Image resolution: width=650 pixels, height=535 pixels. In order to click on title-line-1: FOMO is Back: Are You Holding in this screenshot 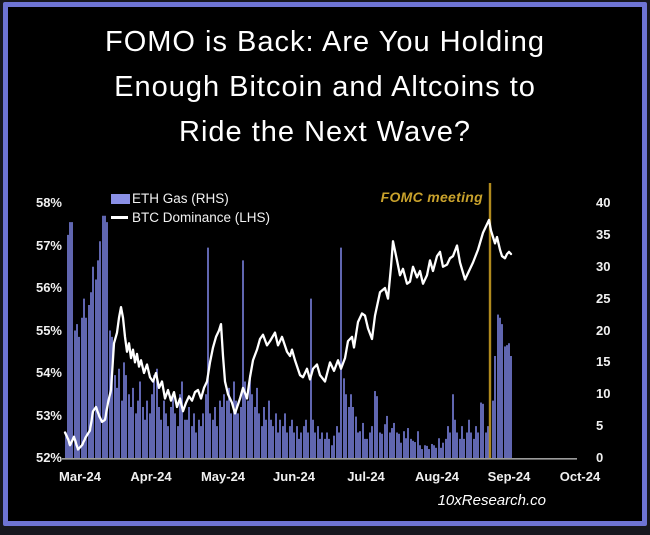, I will do `click(325, 42)`.